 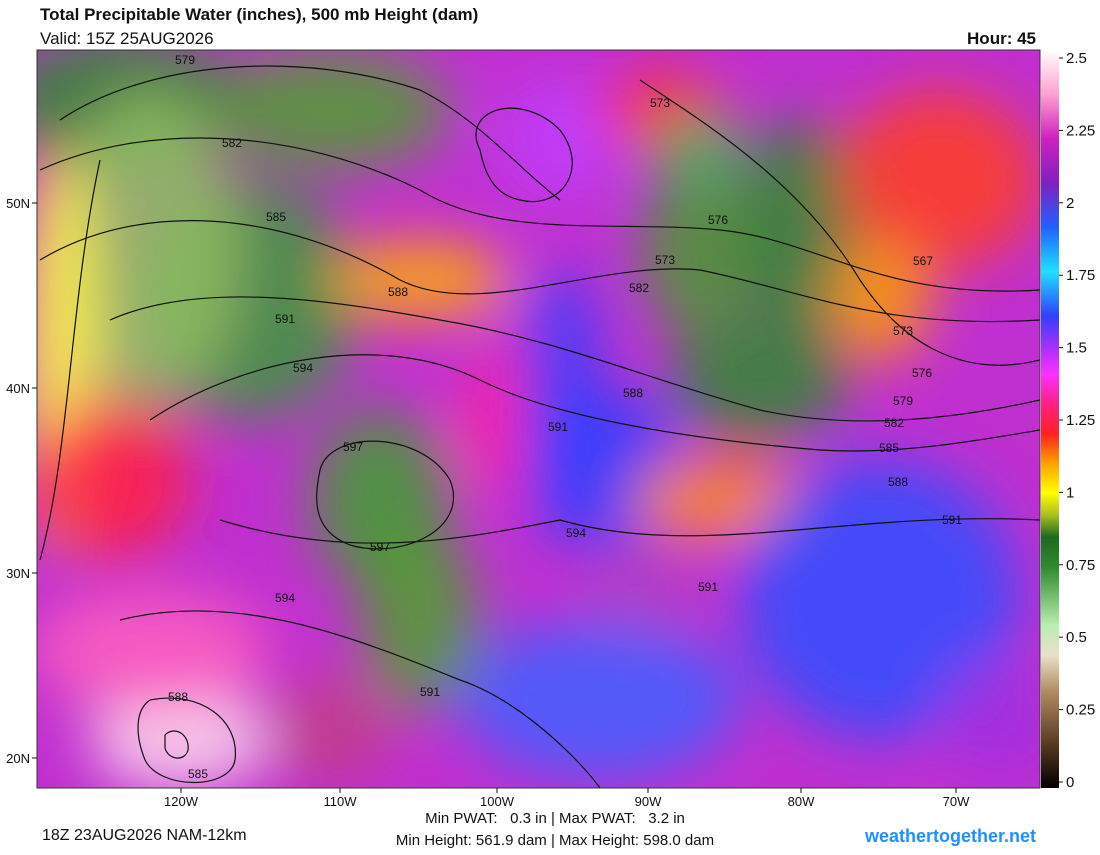 I want to click on contour-label: 567, so click(x=923, y=261).